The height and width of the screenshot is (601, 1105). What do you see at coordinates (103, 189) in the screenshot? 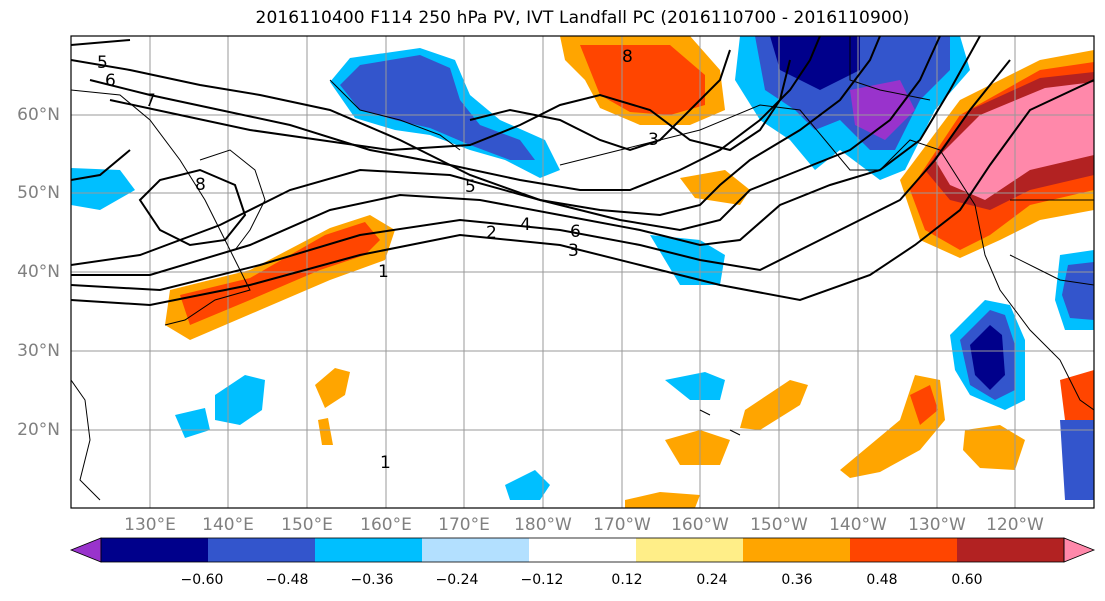
I see `shade-japan-sea-negative` at bounding box center [103, 189].